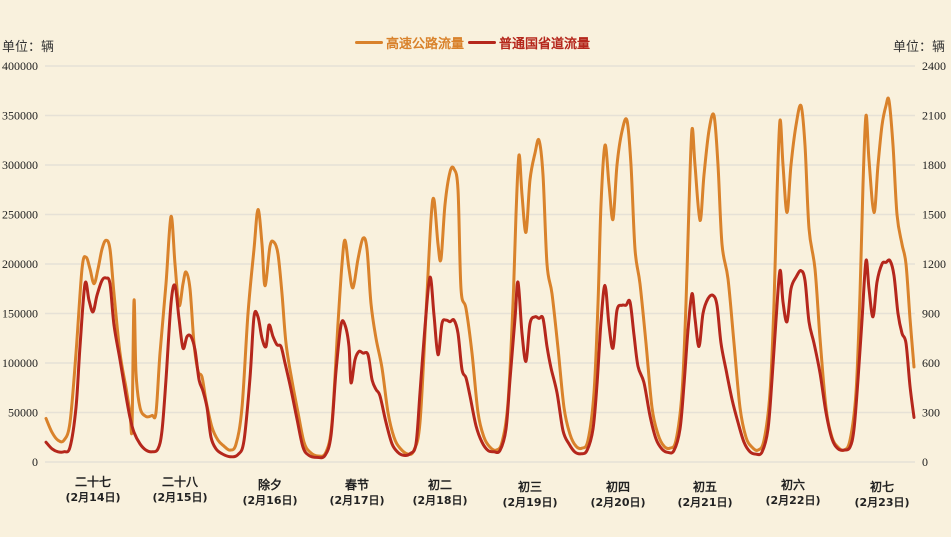 This screenshot has height=537, width=951. Describe the element at coordinates (618, 502) in the screenshot. I see `solar-date: (2月20日)` at that location.